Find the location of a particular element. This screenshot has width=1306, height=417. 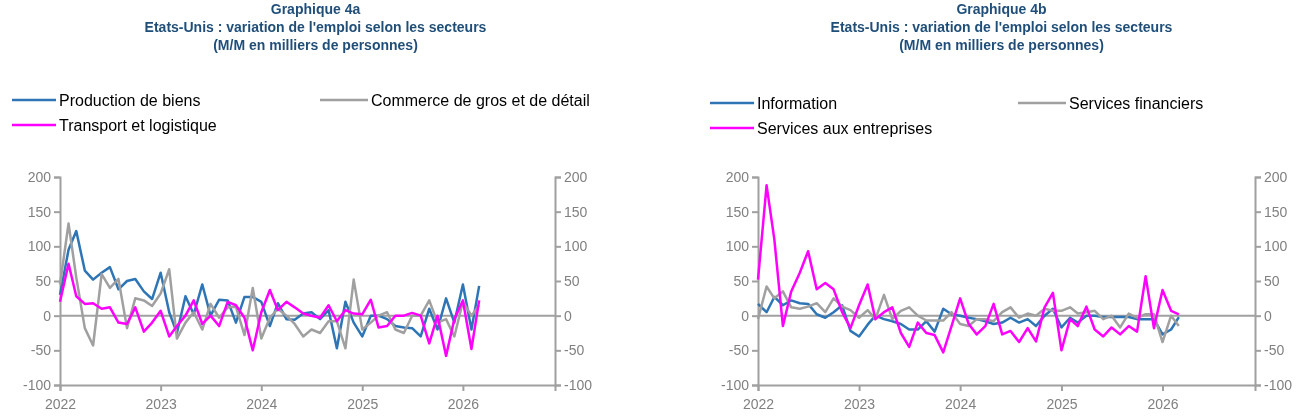

legend-label: Information is located at coordinates (797, 103).